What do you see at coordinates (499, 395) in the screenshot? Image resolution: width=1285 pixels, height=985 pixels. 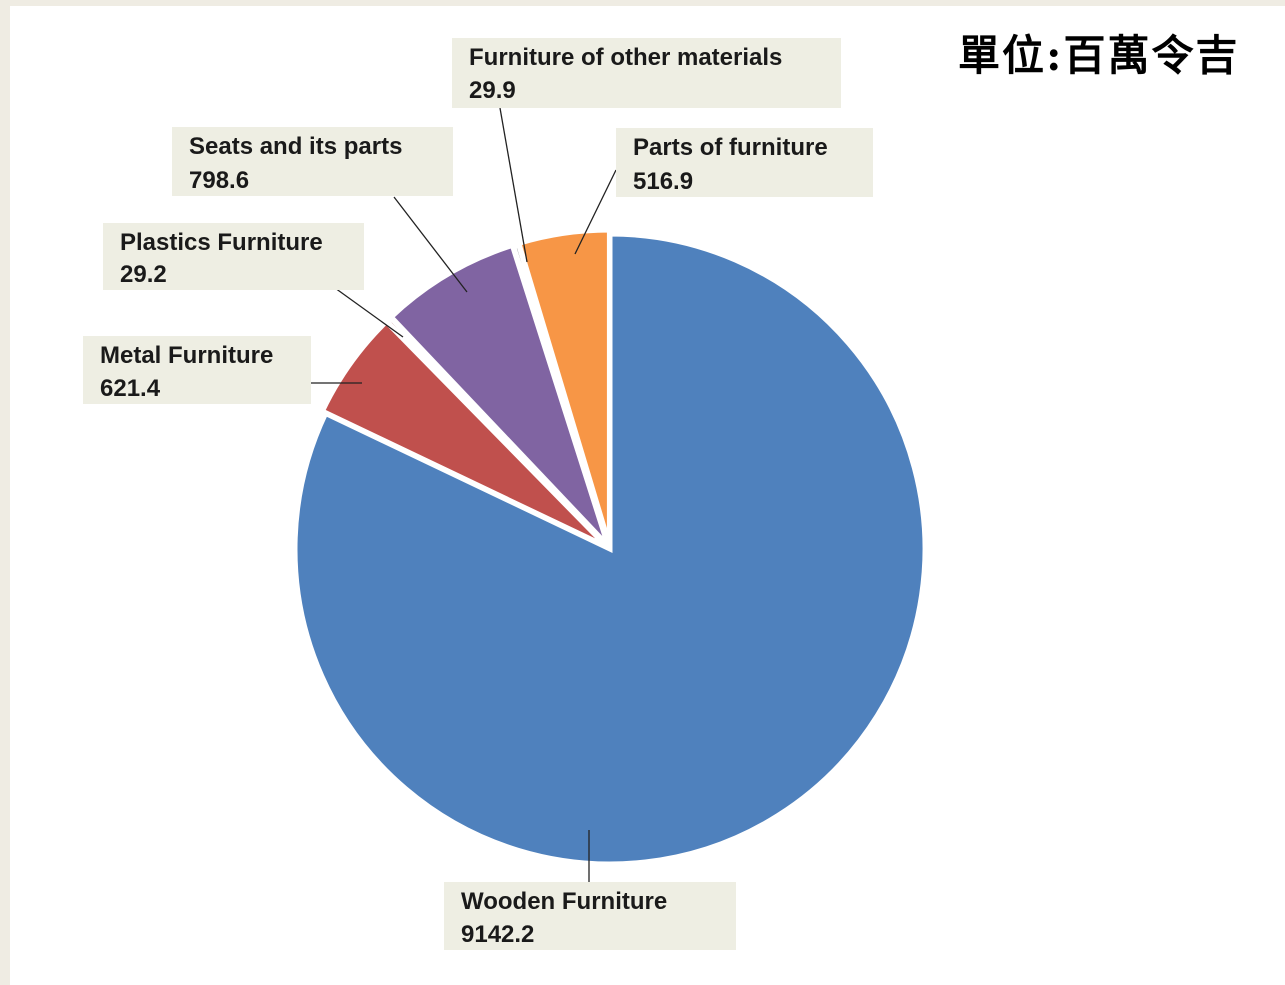 I see `pie-slice-seats-and-its-parts` at bounding box center [499, 395].